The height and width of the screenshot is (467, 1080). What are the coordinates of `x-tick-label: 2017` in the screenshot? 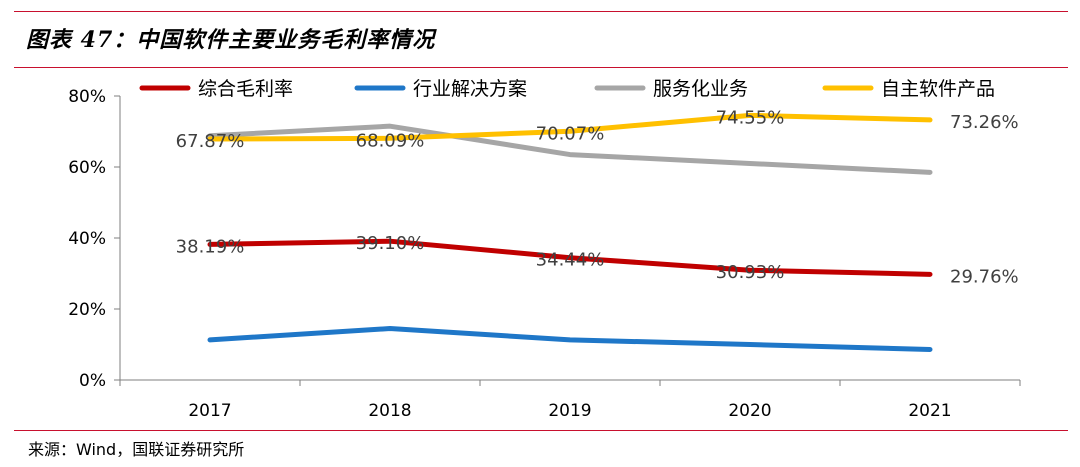 It's located at (209, 411).